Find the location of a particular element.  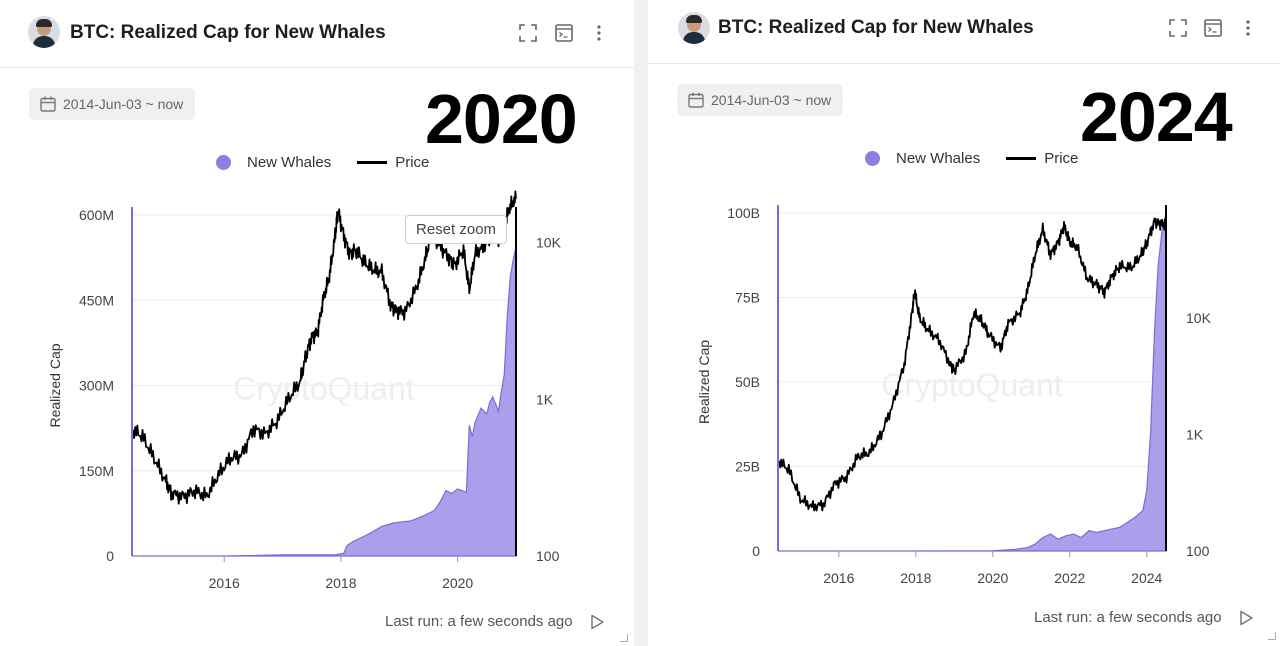

panel-divider is located at coordinates (641, 323).